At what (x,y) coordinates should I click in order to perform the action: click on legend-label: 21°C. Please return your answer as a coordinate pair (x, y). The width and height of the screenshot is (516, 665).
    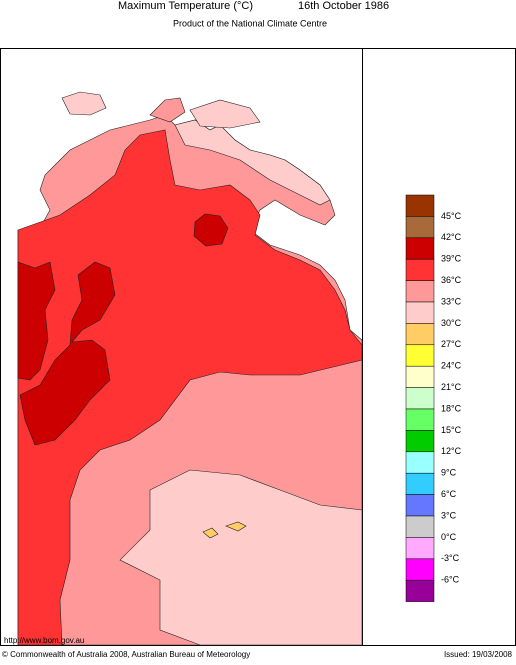
    Looking at the image, I should click on (451, 387).